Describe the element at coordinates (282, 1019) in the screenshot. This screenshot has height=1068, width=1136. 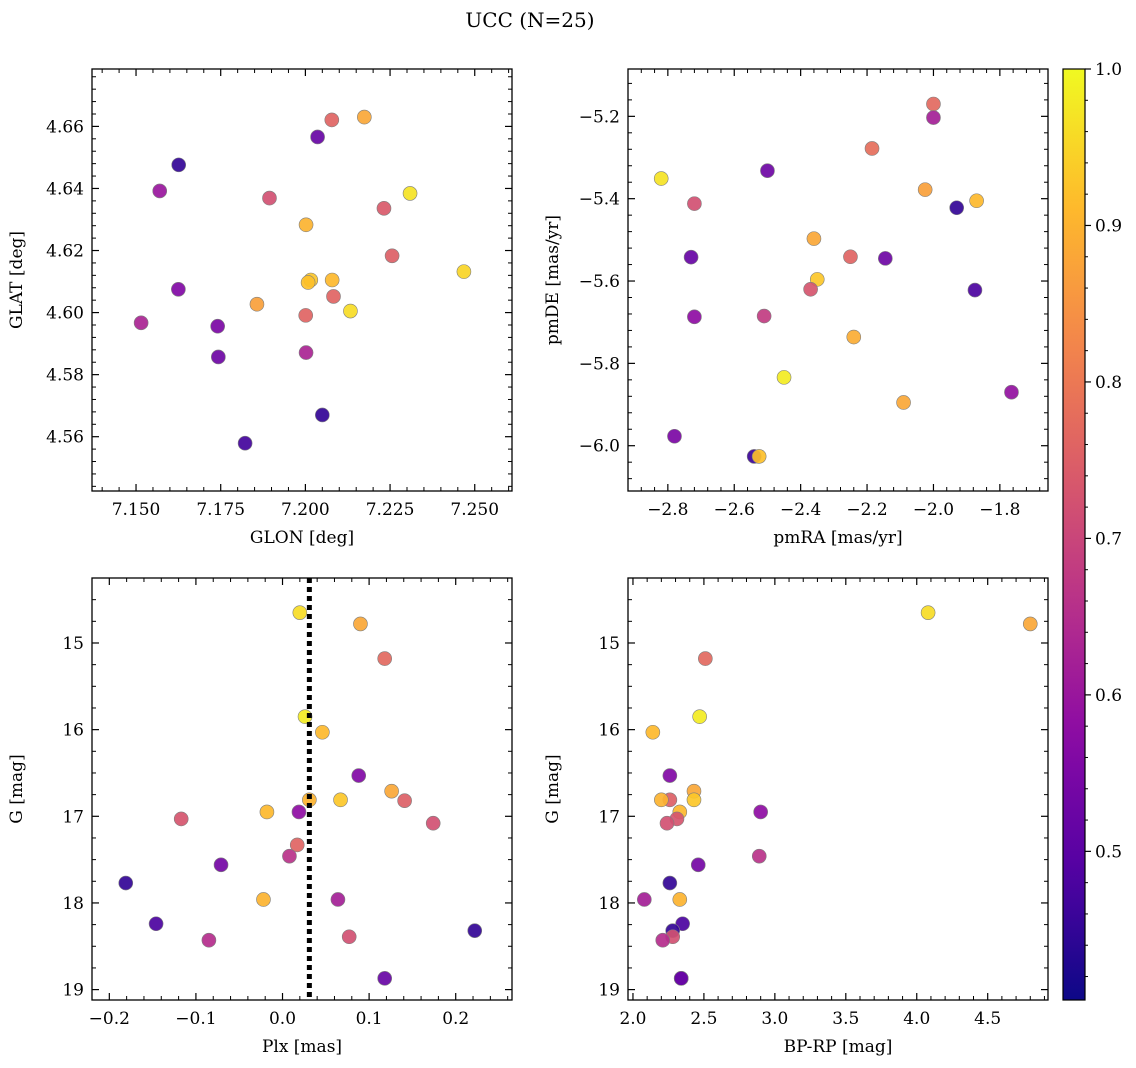
I see `x-tick-label: 0.0` at that location.